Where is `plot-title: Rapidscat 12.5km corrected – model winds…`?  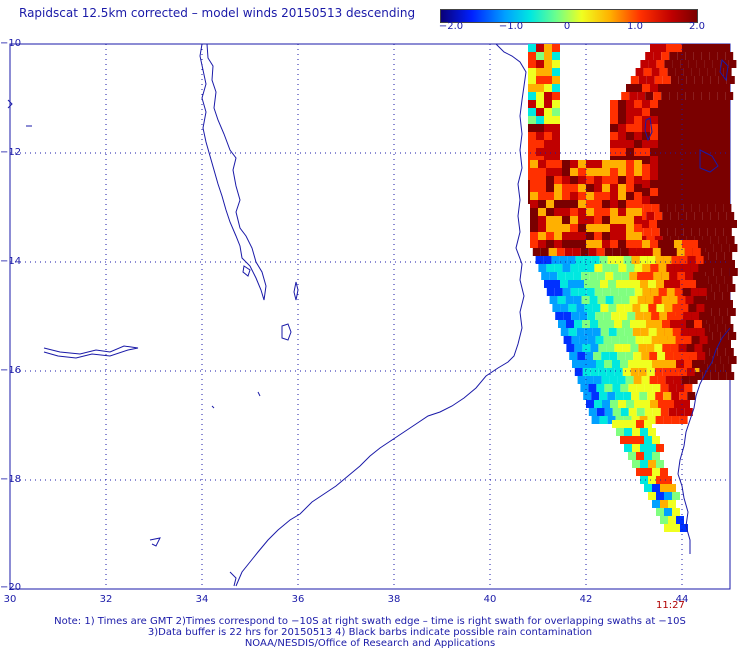 plot-title: Rapidscat 12.5km corrected – model winds… is located at coordinates (217, 13).